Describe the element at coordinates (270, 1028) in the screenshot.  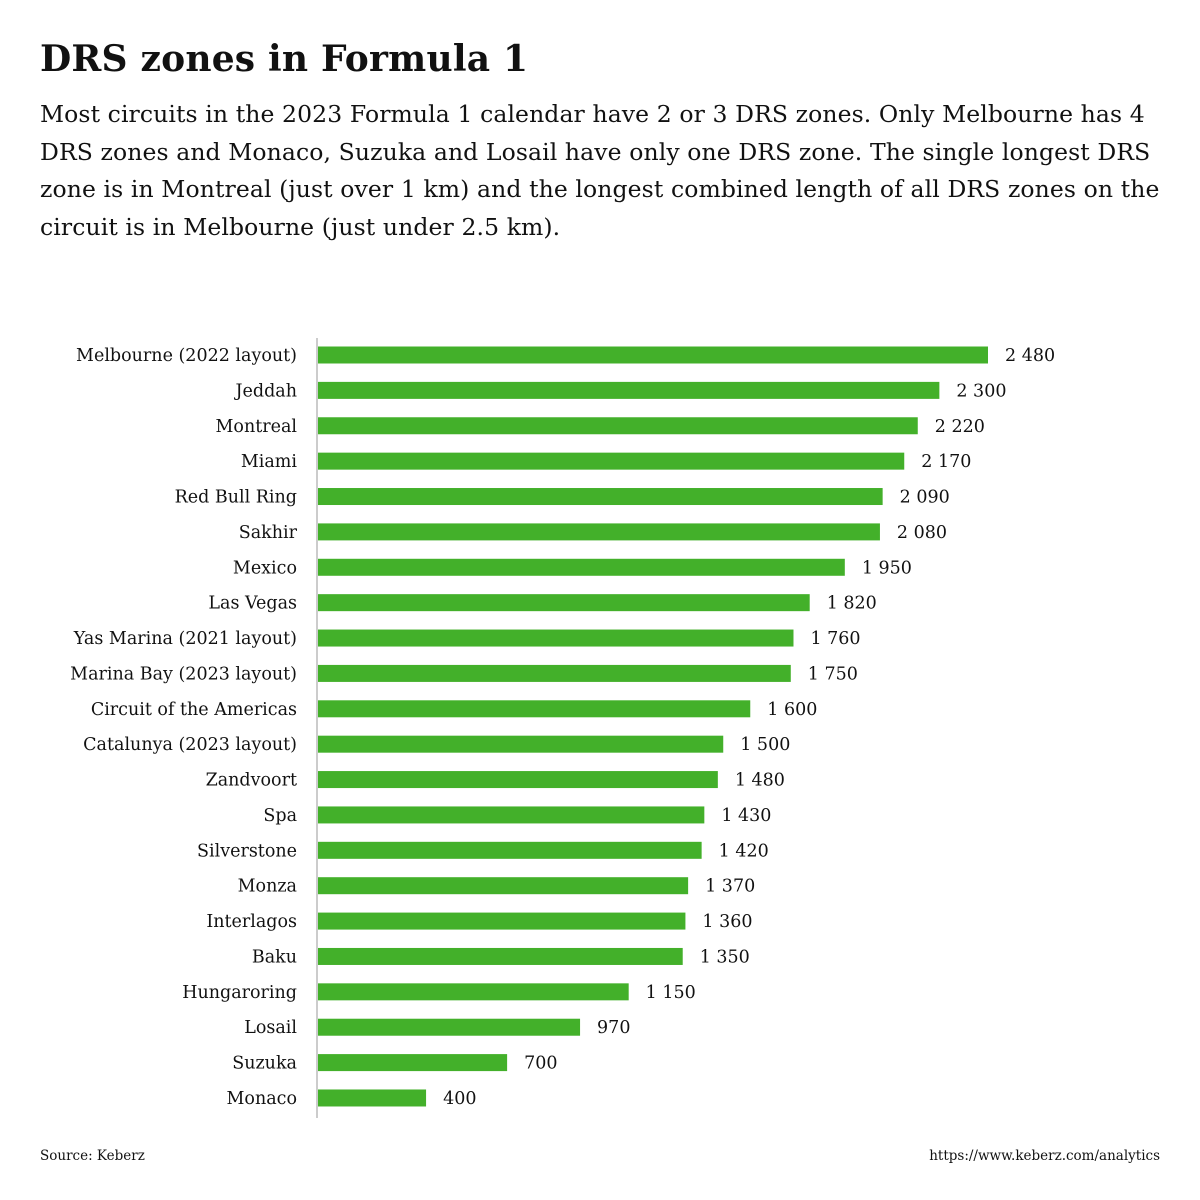
I see `category-label: Losail` at that location.